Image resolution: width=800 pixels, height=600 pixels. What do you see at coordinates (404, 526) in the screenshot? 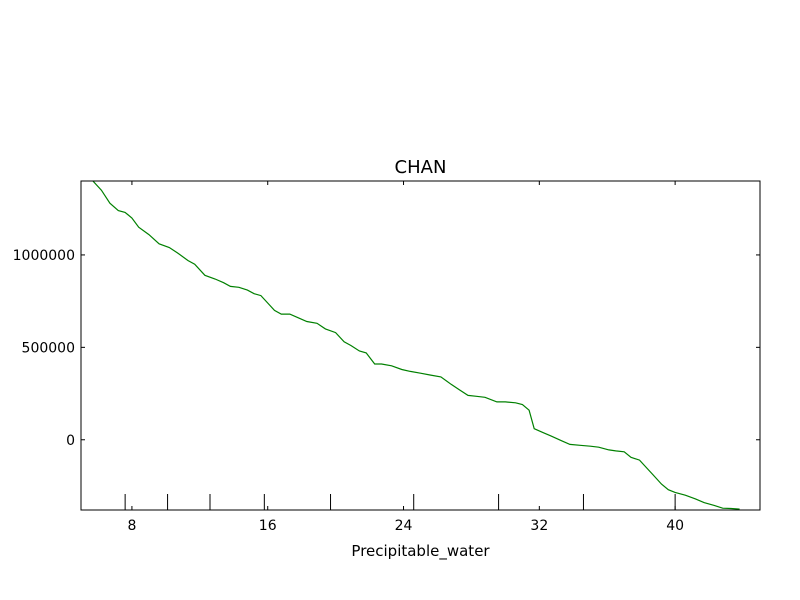
I see `x-tick-label-2: 24` at bounding box center [404, 526].